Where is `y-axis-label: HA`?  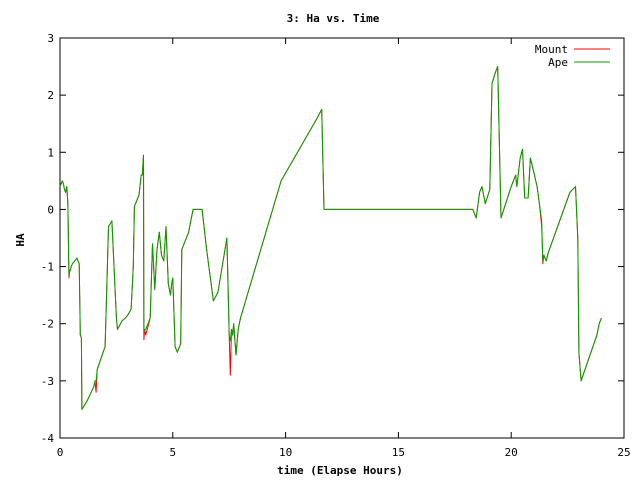 y-axis-label: HA is located at coordinates (20, 240).